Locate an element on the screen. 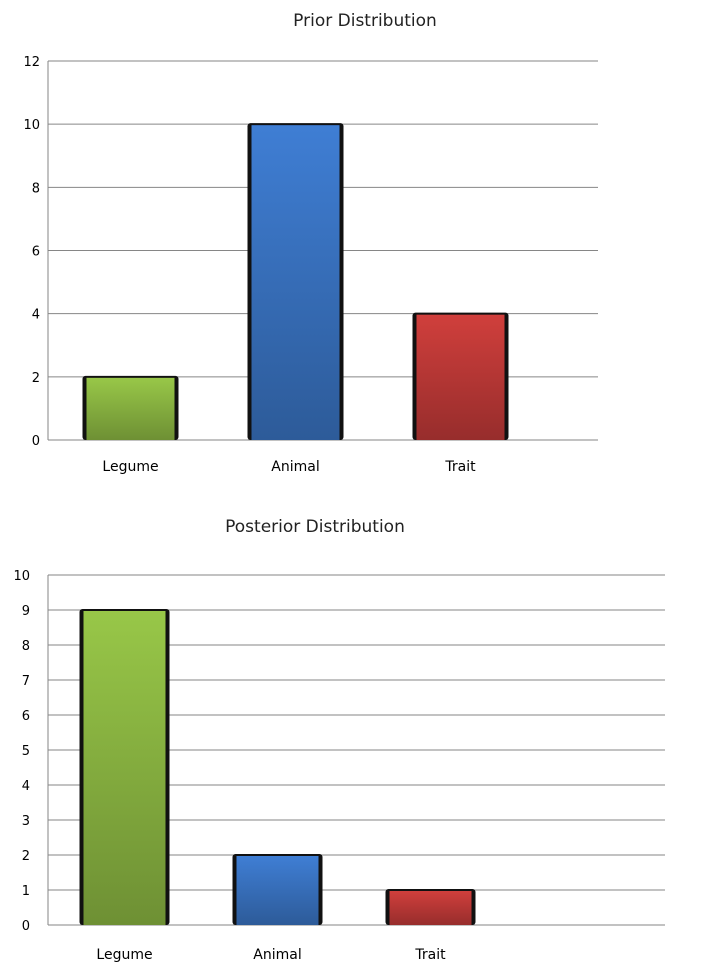 This screenshot has height=966, width=711. prior-x-tick-label: Animal is located at coordinates (295, 467).